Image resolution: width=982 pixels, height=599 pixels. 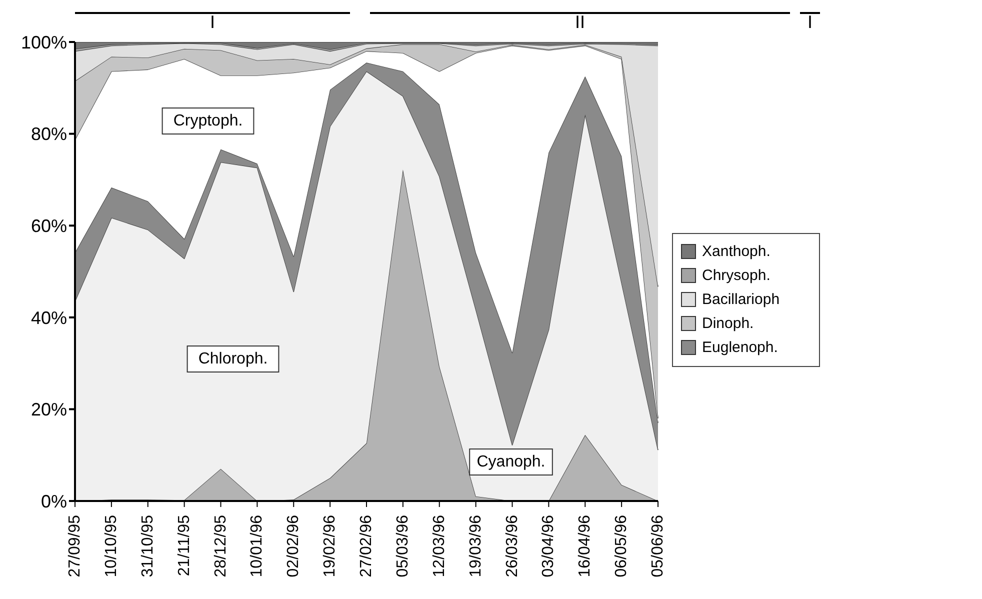 What do you see at coordinates (403, 546) in the screenshot?
I see `x-tick-label: 05/03/96` at bounding box center [403, 546].